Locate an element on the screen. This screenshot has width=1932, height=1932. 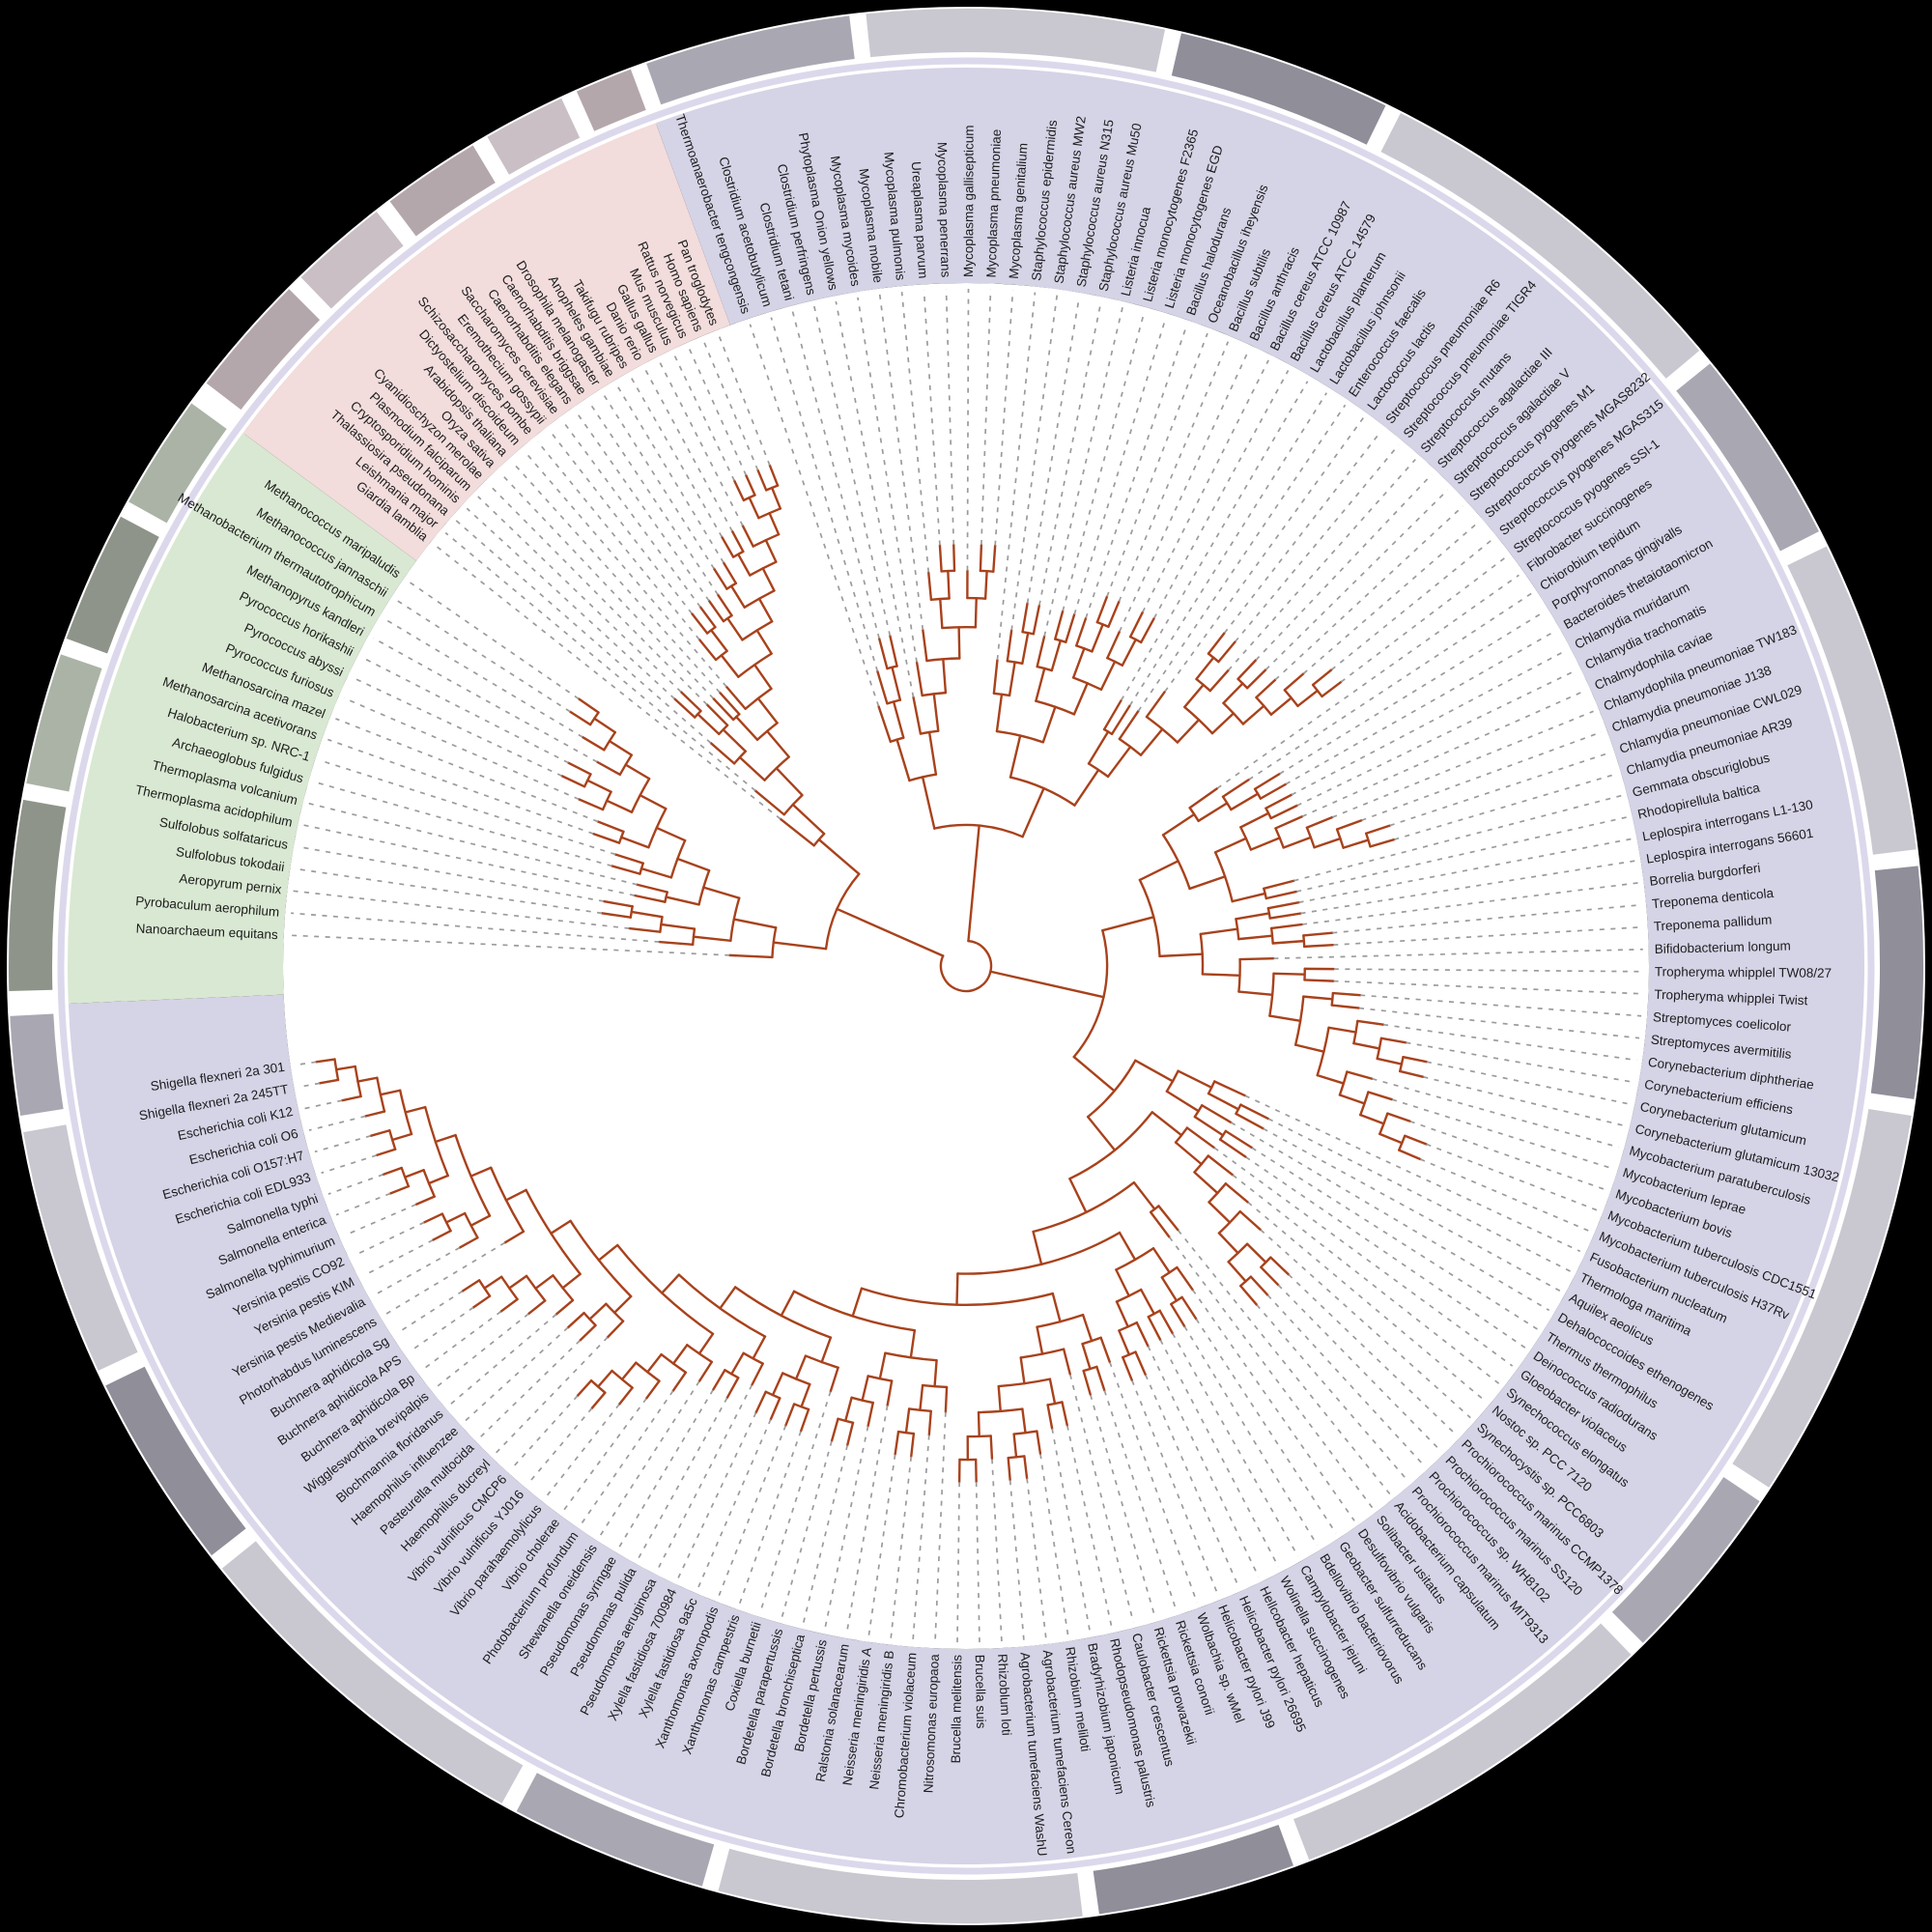
taxon-label: Mycoplasma penerrans is located at coordinates (944, 210).